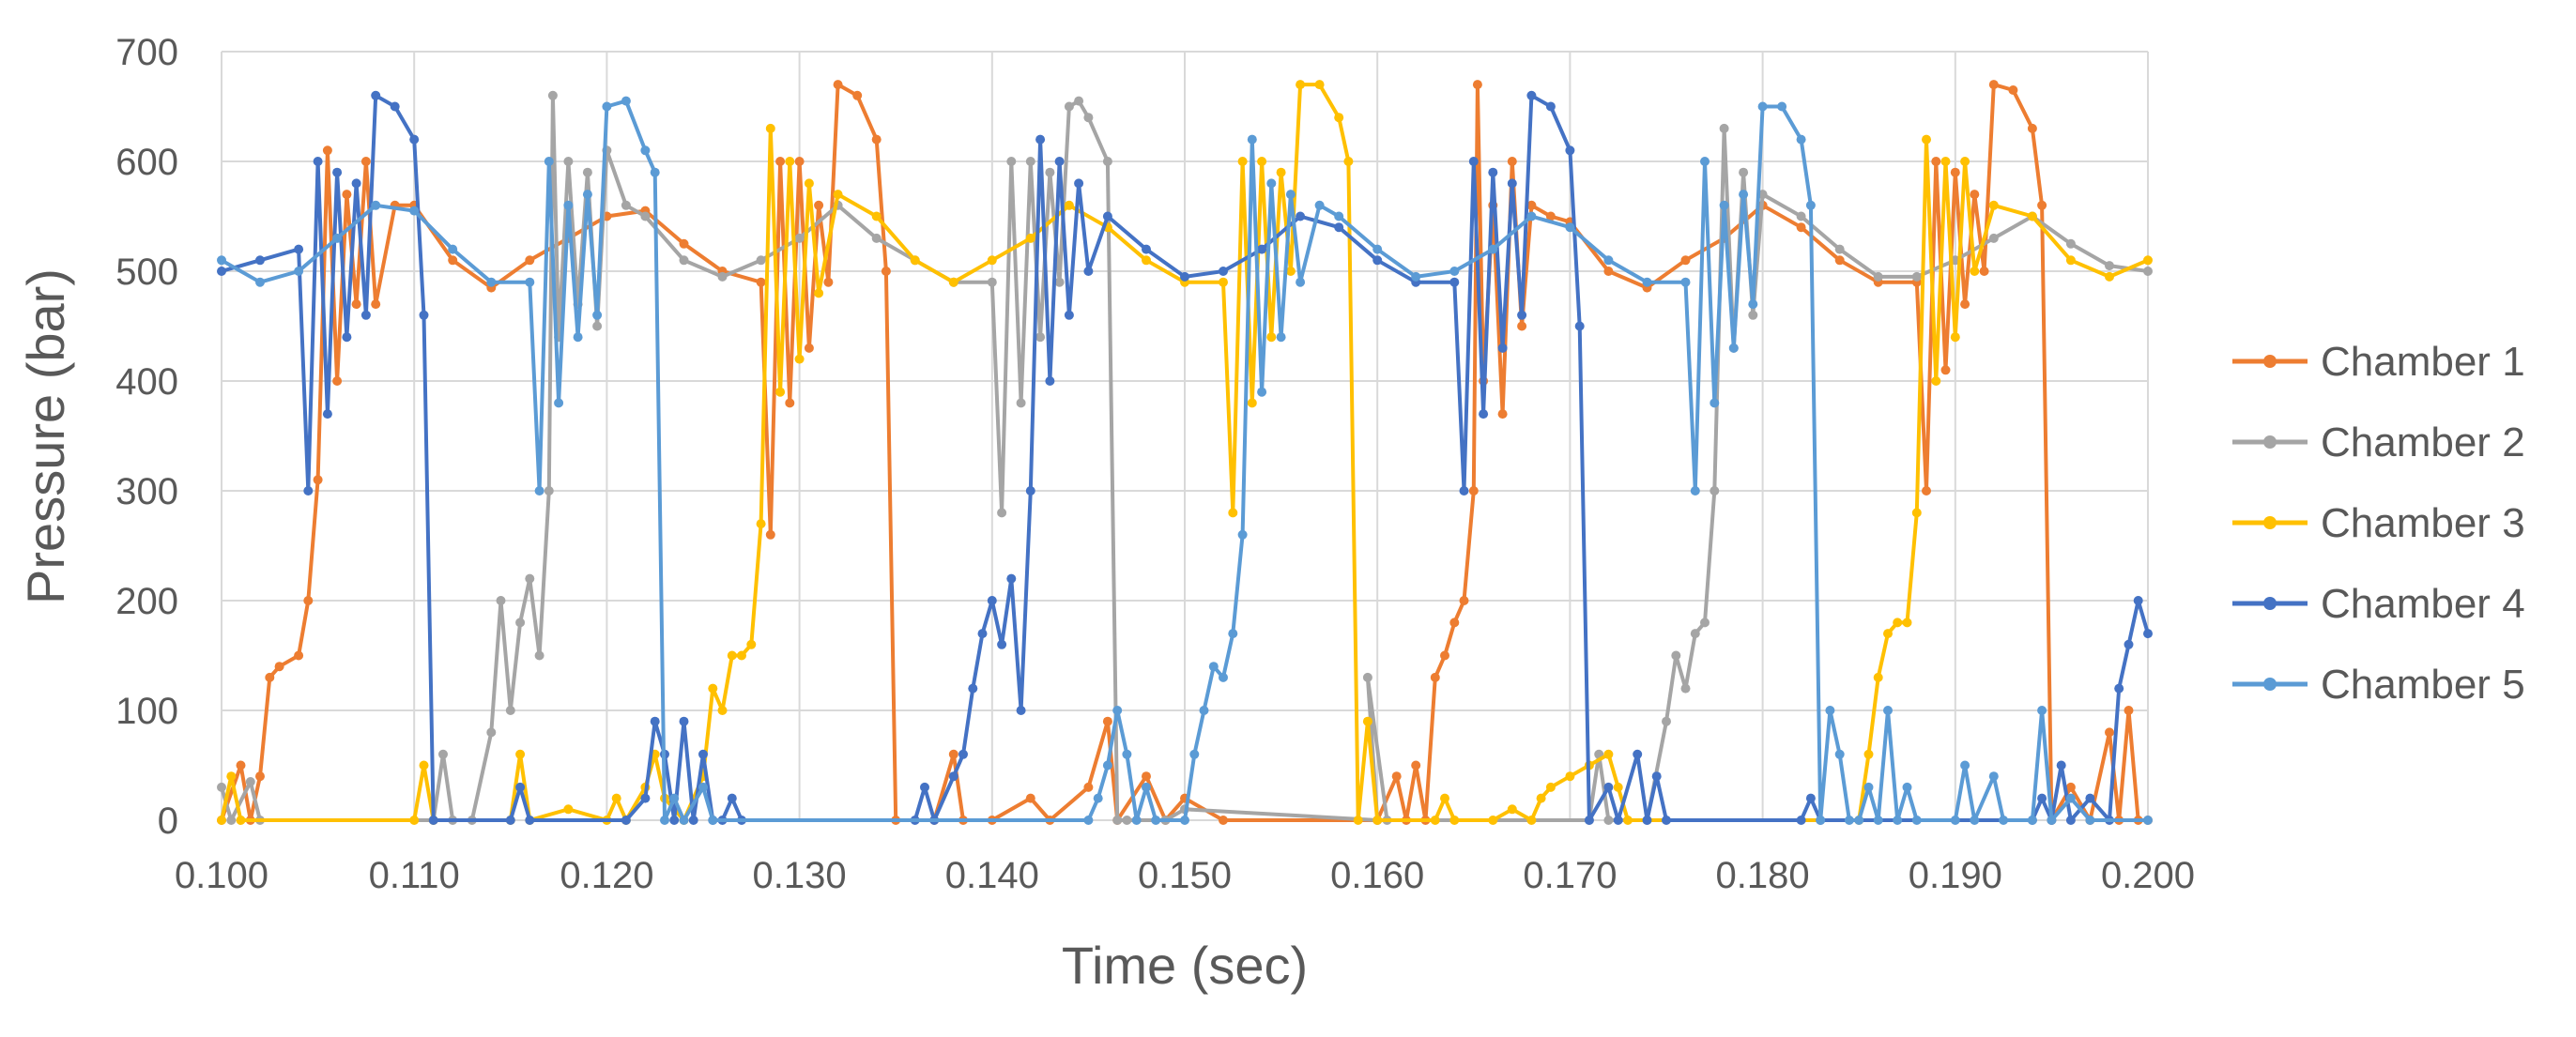 The height and width of the screenshot is (1037, 2576). I want to click on x-tick-label: 0.180, so click(1763, 875).